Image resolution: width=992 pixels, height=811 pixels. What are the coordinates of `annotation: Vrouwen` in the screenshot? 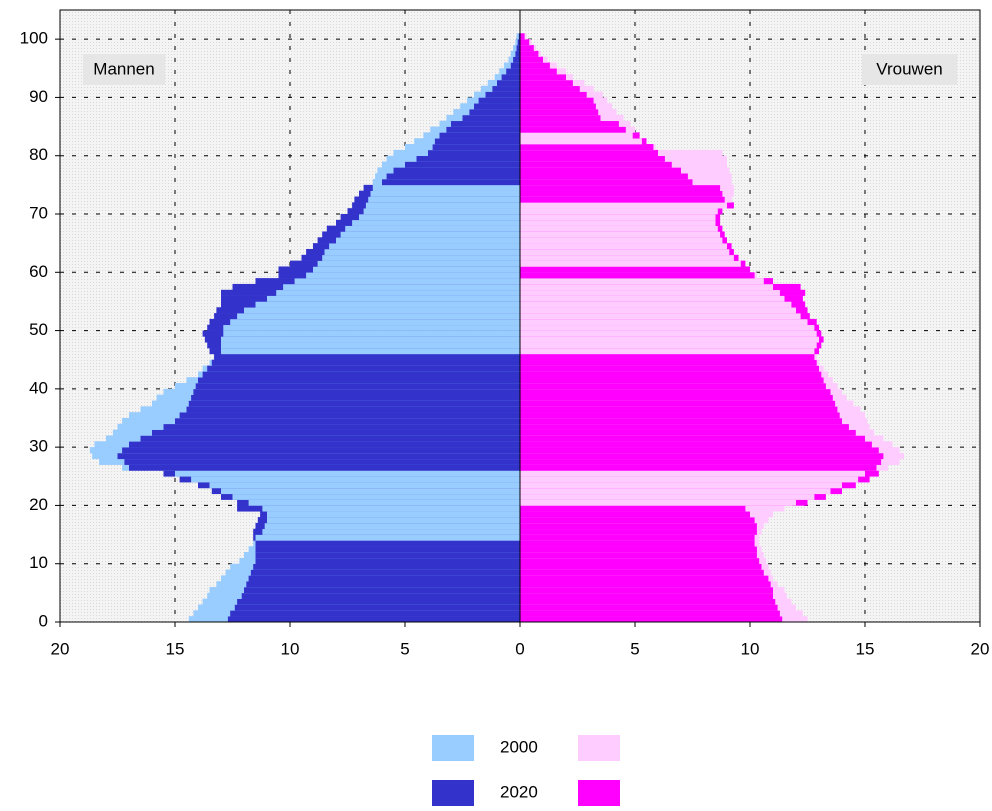 It's located at (909, 68).